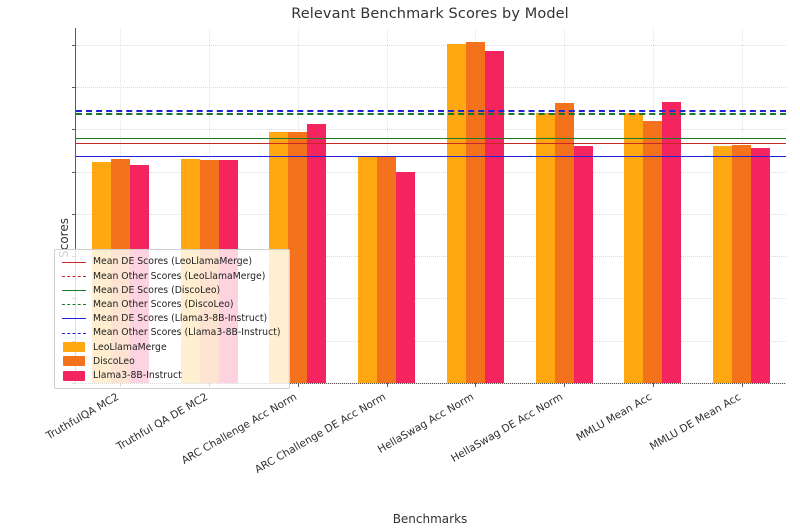 This screenshot has height=531, width=800. Describe the element at coordinates (430, 14) in the screenshot. I see `chart-title: Relevant Benchmark Scores by Model` at that location.